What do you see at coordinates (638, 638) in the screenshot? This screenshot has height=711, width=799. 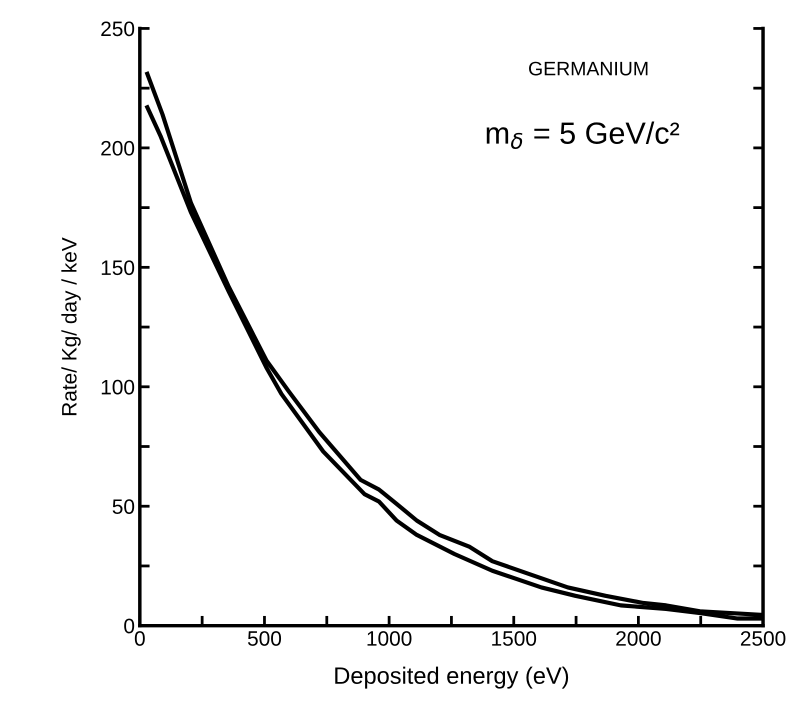 I see `x-tick-label: 2000` at bounding box center [638, 638].